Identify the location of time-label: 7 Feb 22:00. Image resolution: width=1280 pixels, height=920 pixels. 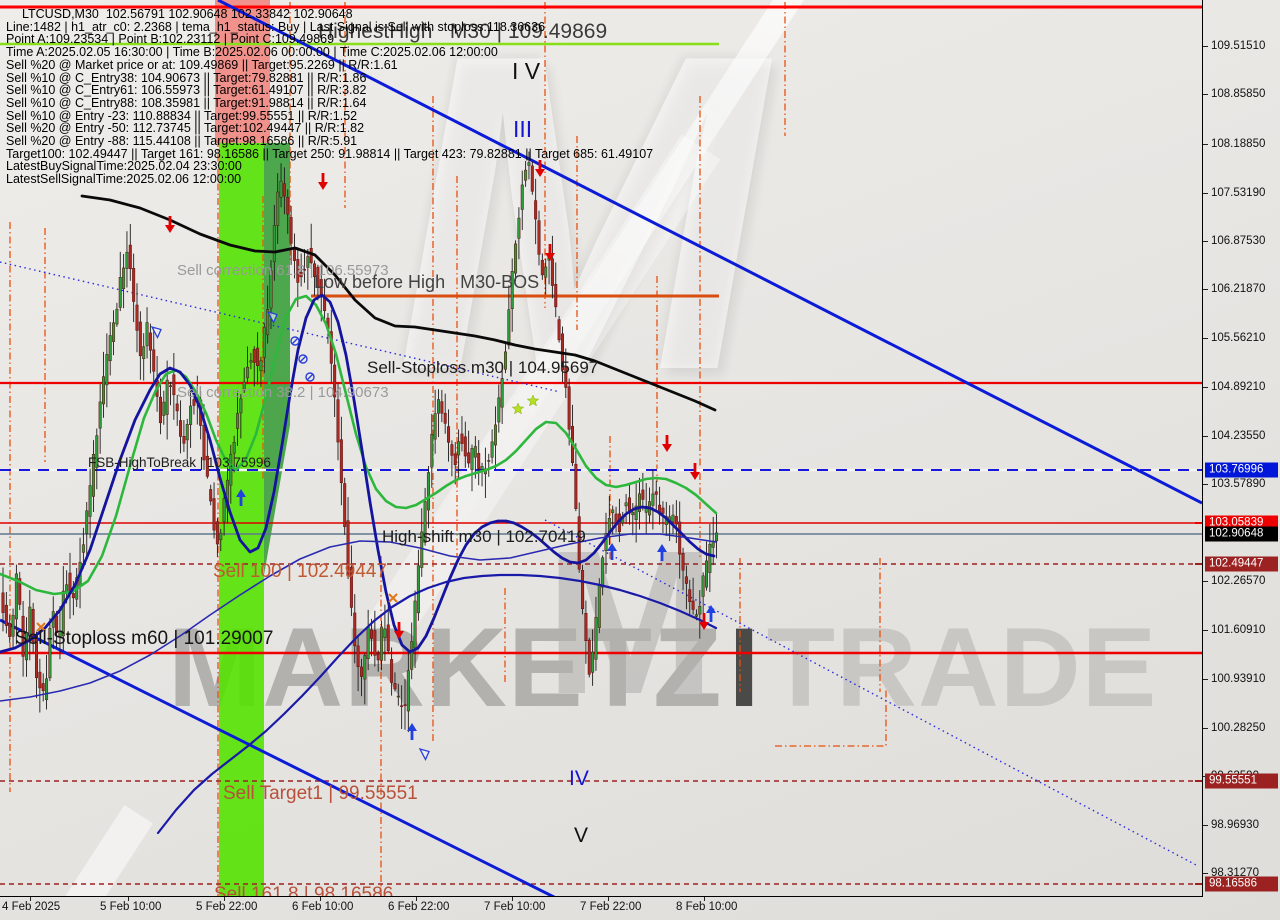
(611, 907).